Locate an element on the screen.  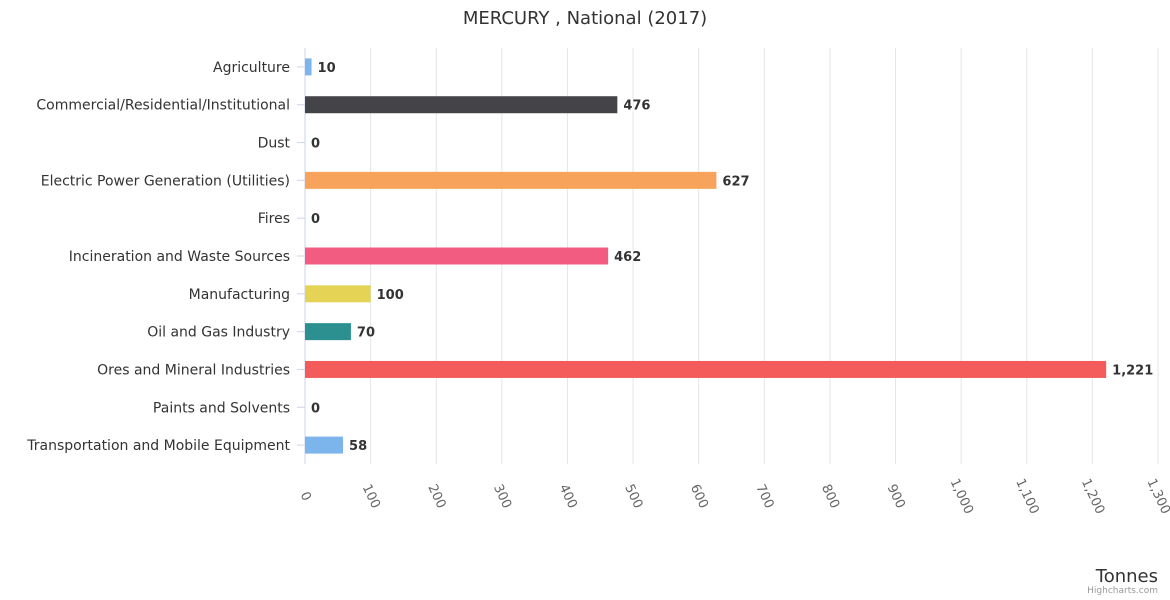
x-tick-label: 1,300 is located at coordinates (1157, 496).